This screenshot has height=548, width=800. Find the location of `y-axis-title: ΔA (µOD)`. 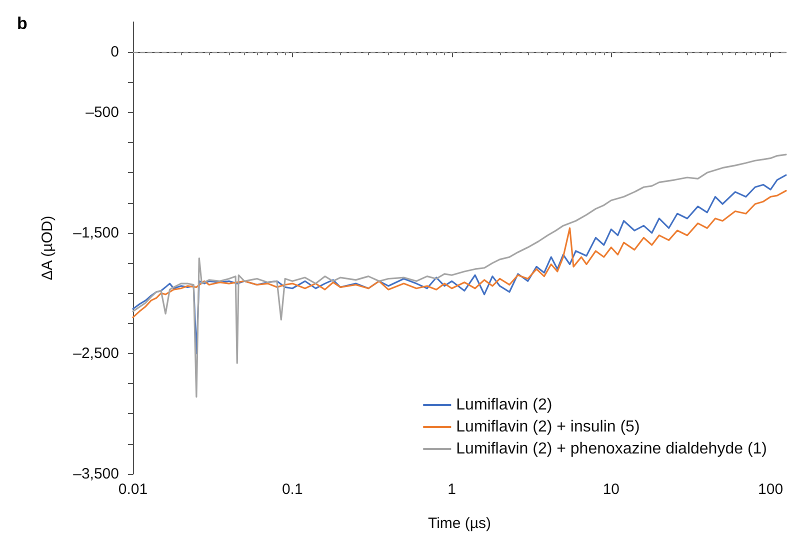

y-axis-title: ΔA (µOD) is located at coordinates (47, 248).